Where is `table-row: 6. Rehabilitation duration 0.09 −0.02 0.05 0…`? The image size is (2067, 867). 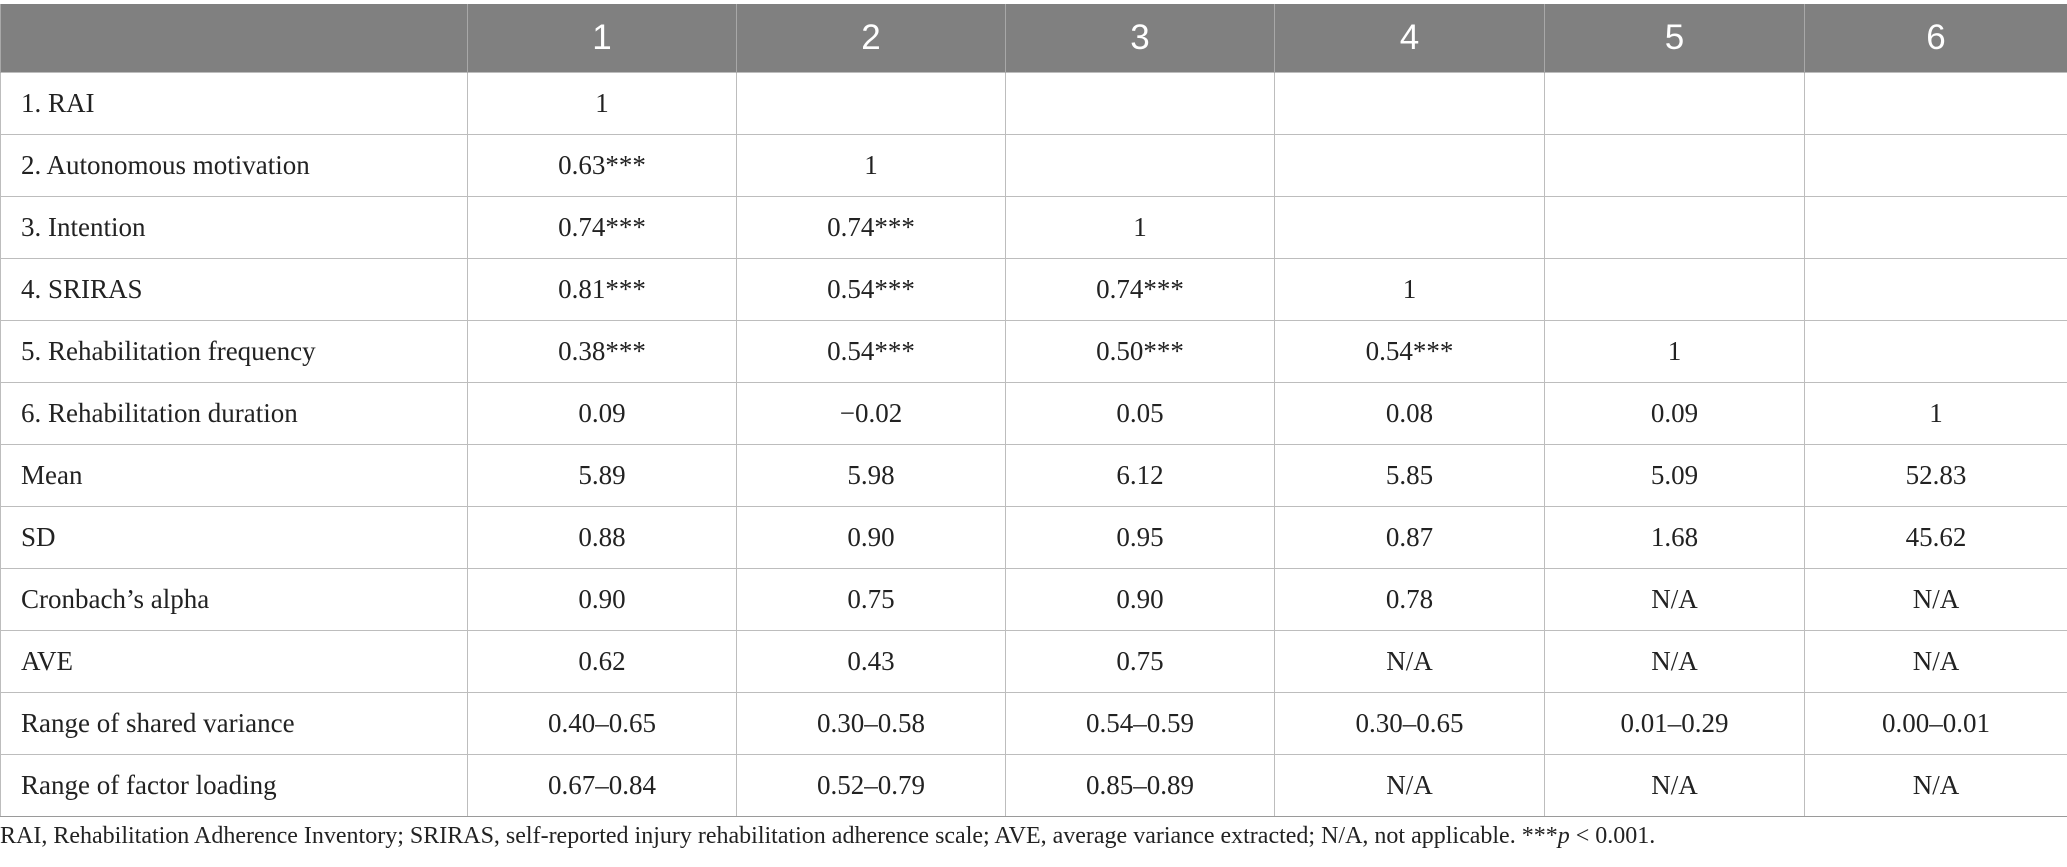 table-row: 6. Rehabilitation duration 0.09 −0.02 0.05 0… is located at coordinates (1033, 413).